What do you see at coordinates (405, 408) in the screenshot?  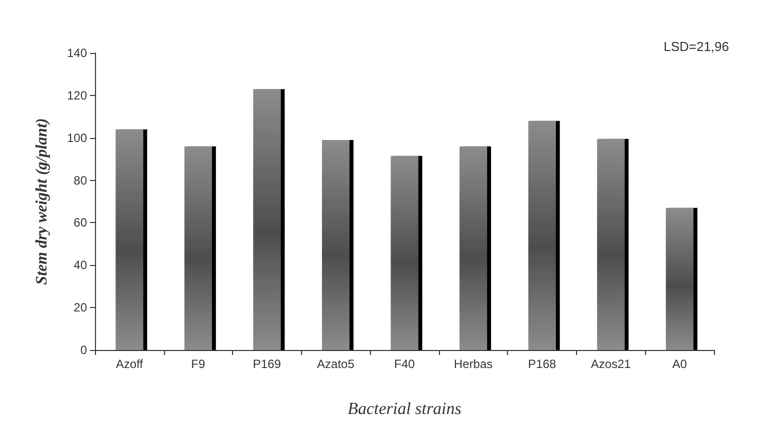 I see `x-axis-title: Bacterial strains` at bounding box center [405, 408].